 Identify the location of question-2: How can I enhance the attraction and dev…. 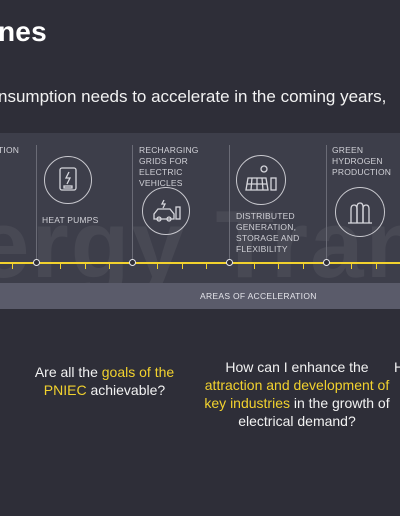
(297, 394).